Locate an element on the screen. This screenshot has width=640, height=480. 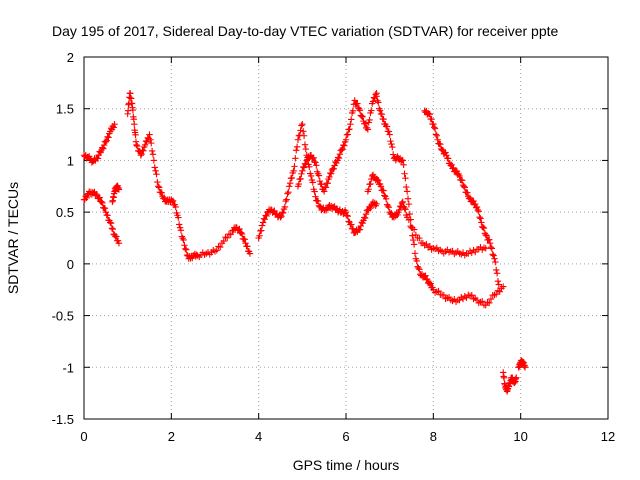
x-tick-label: 8 is located at coordinates (433, 436).